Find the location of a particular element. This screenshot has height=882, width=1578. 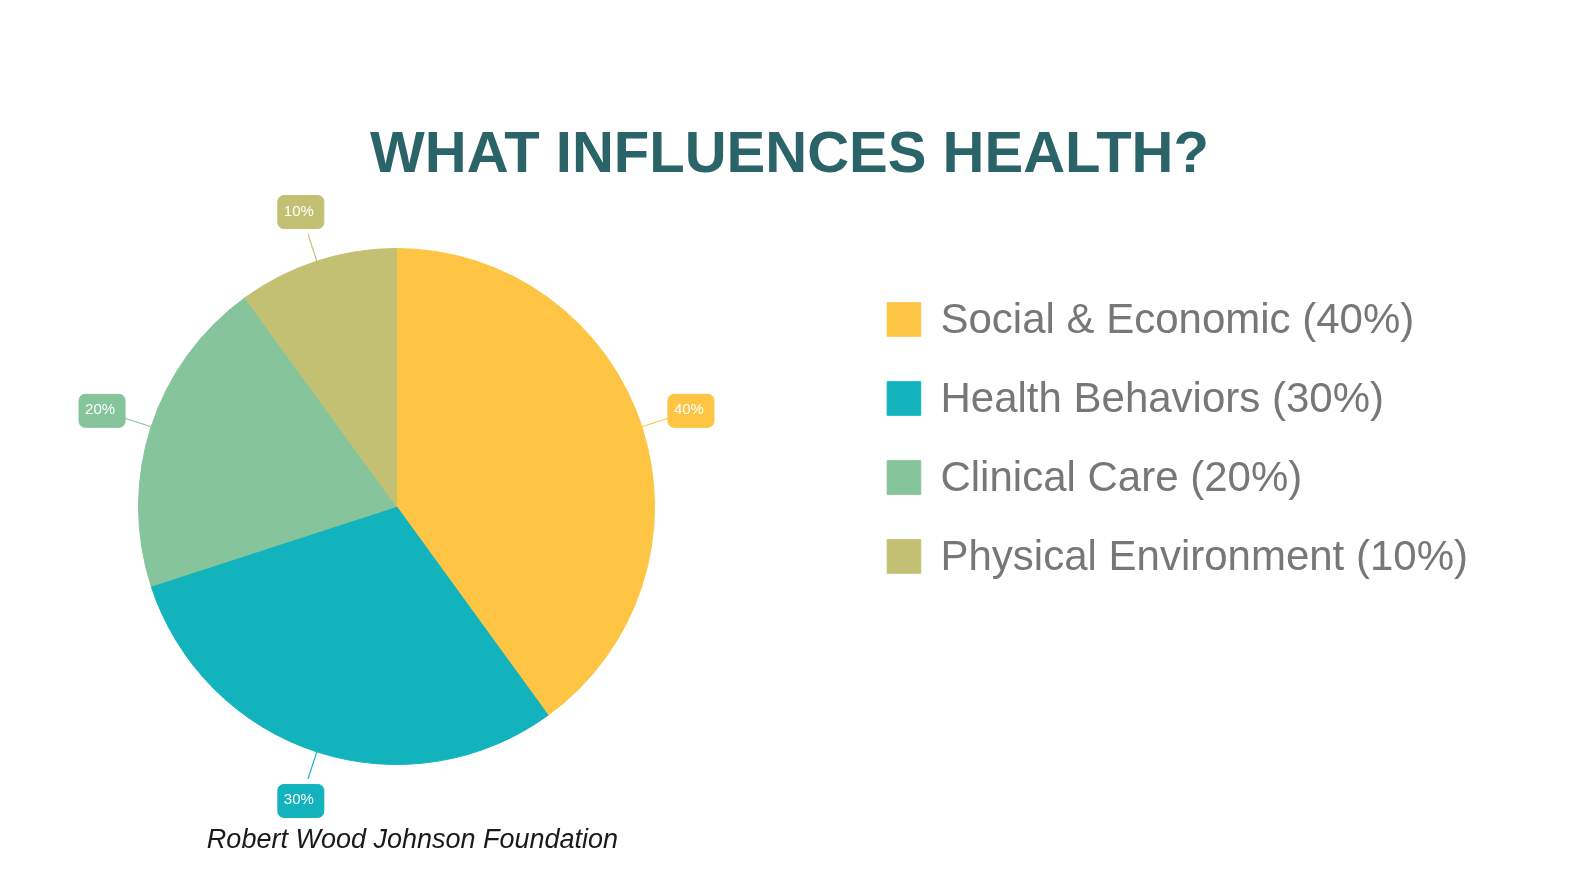

data-label: 20% is located at coordinates (100, 409).